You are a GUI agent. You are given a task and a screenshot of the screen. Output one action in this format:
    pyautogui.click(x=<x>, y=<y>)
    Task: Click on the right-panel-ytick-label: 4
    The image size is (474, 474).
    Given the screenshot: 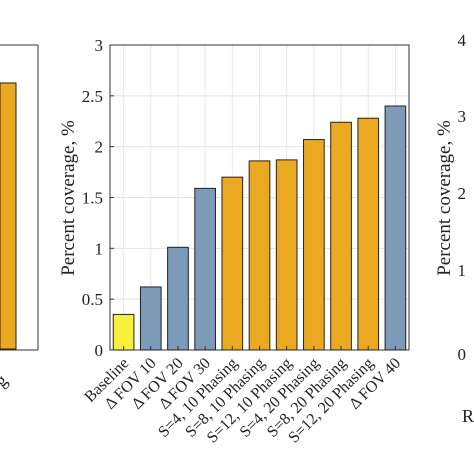 What is the action you would take?
    pyautogui.click(x=462, y=40)
    